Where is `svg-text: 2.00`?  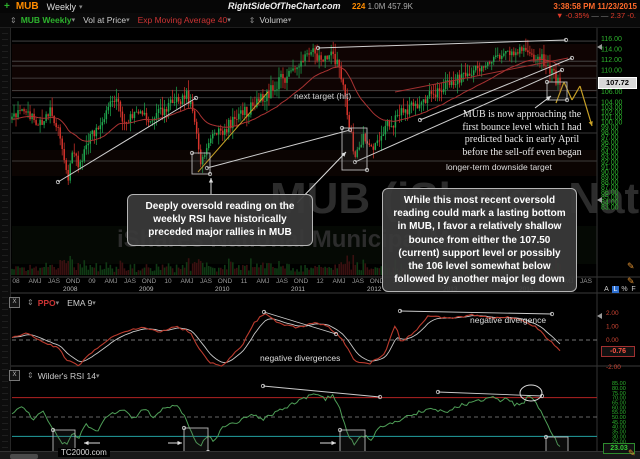 svg-text: 2.00 is located at coordinates (612, 313).